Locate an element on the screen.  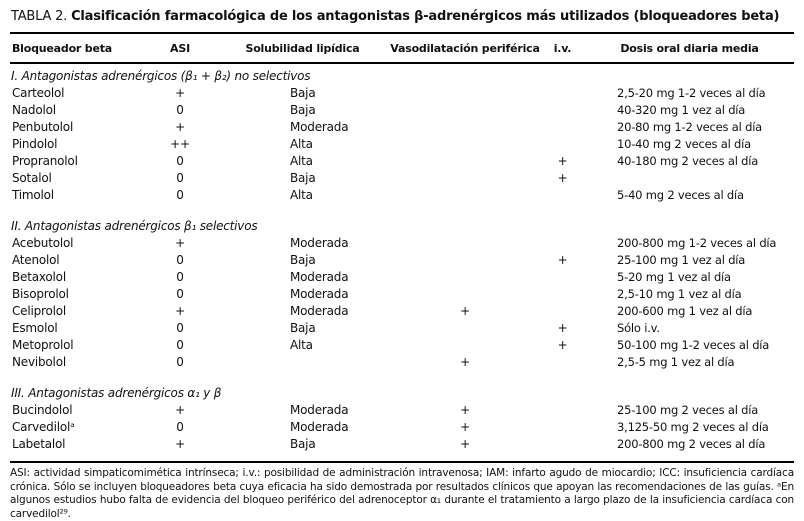
cell-drug: Carvedilolᵃ is located at coordinates (43, 426).